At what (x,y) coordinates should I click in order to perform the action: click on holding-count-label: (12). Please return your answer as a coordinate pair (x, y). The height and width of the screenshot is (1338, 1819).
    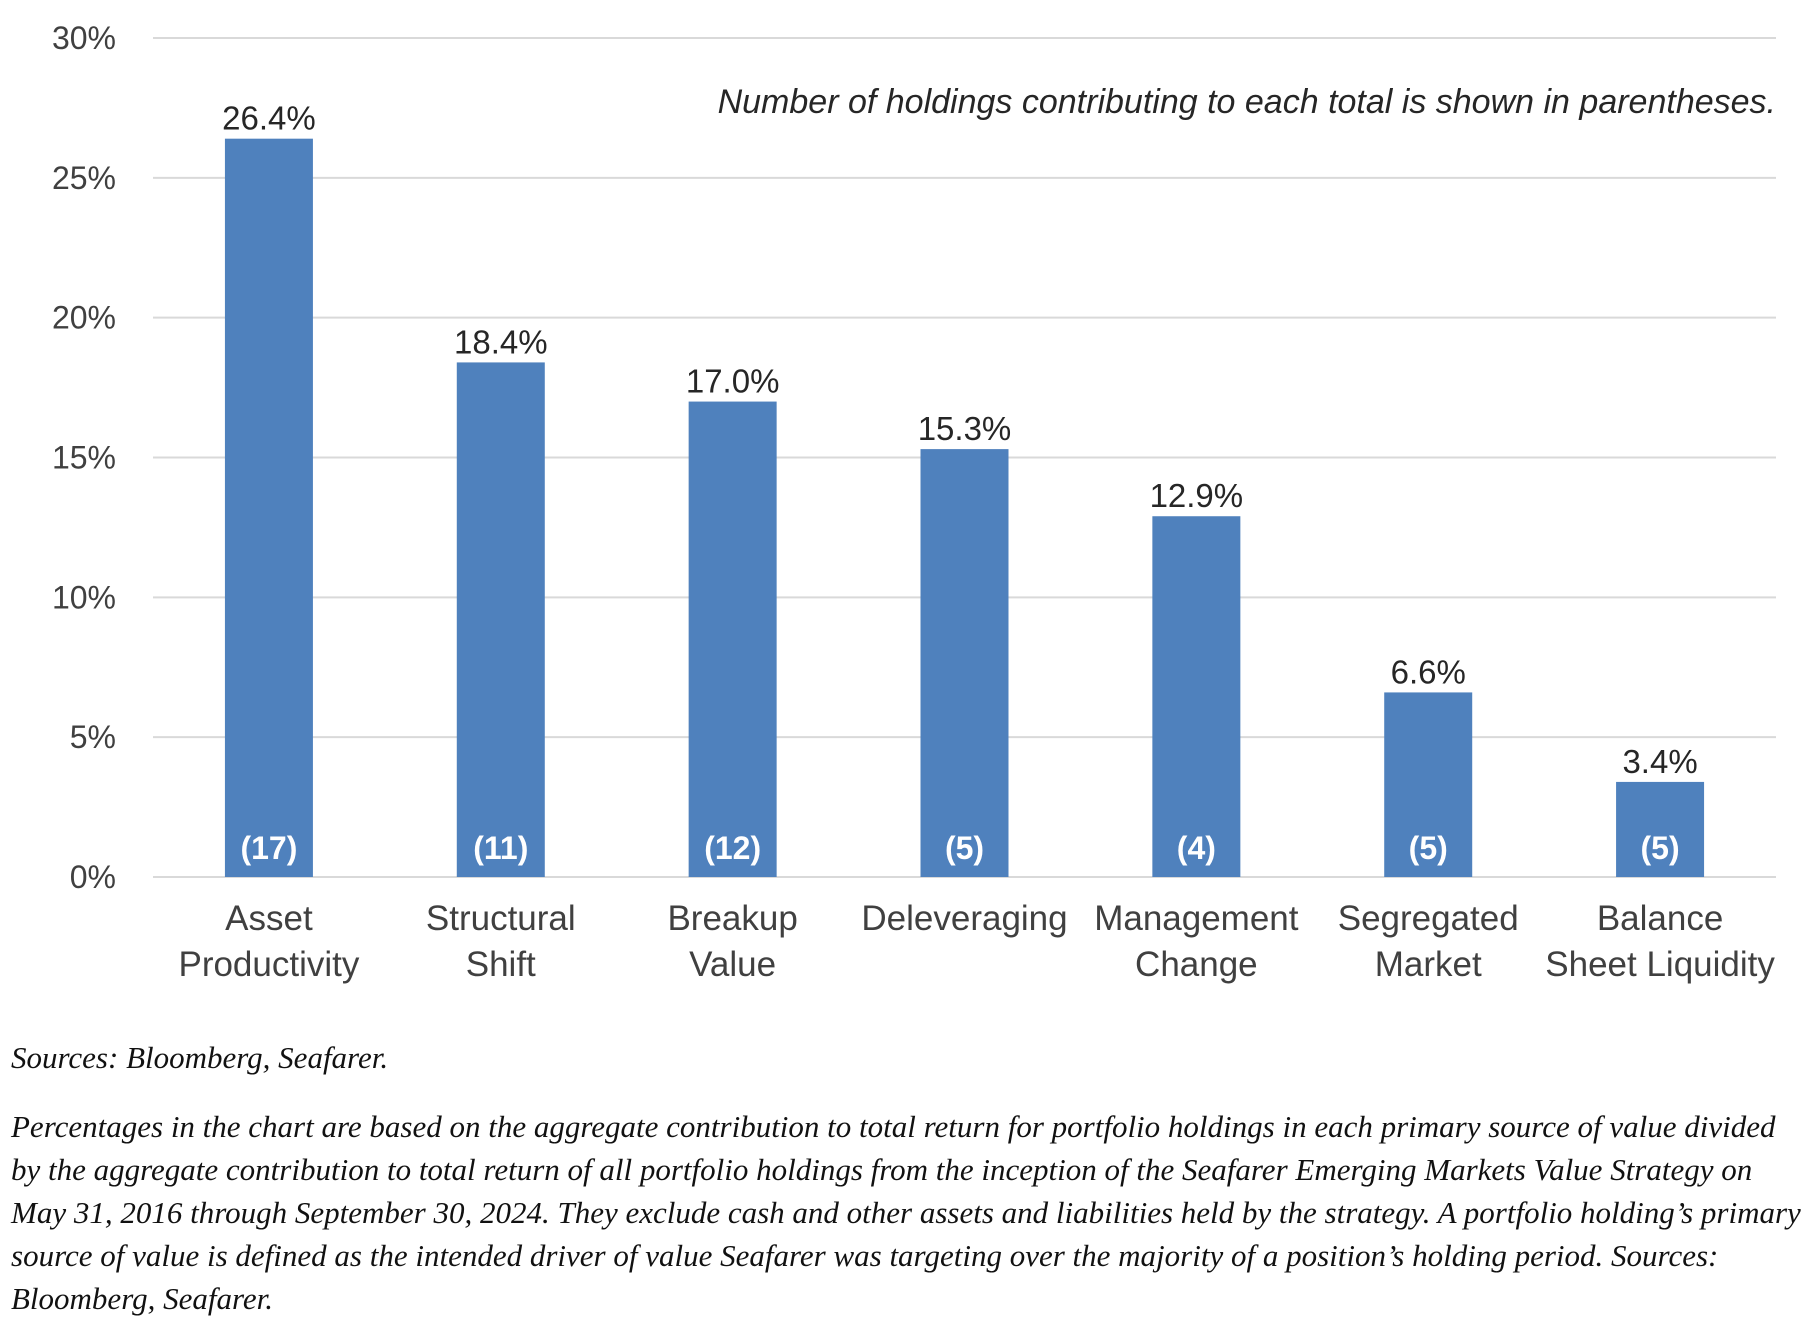
    Looking at the image, I should click on (732, 848).